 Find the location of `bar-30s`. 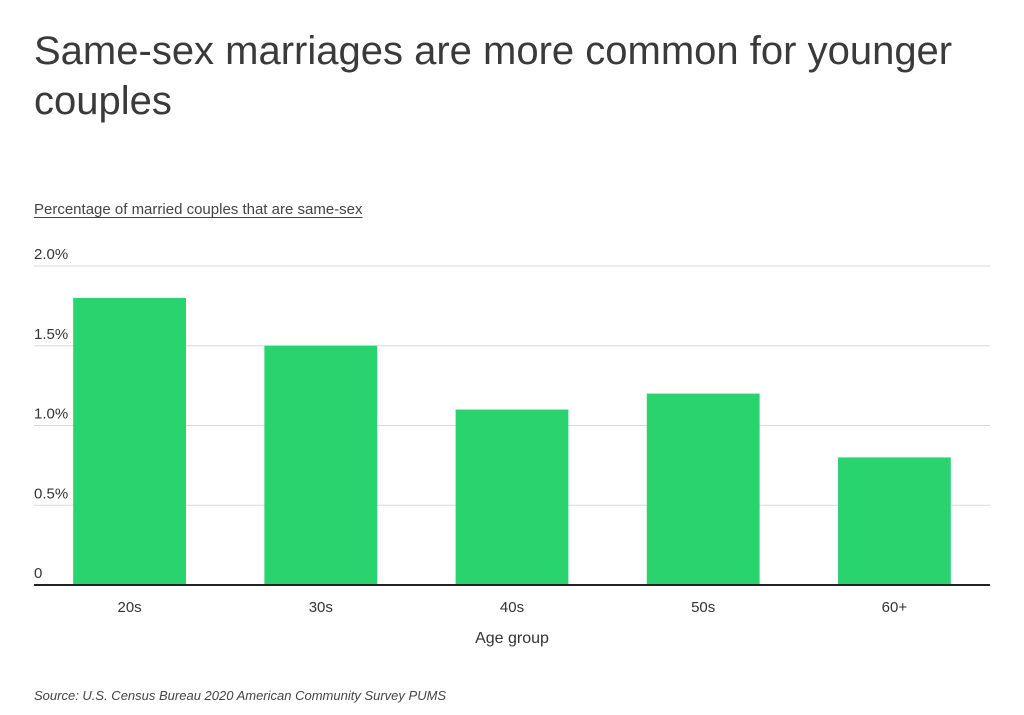

bar-30s is located at coordinates (321, 465).